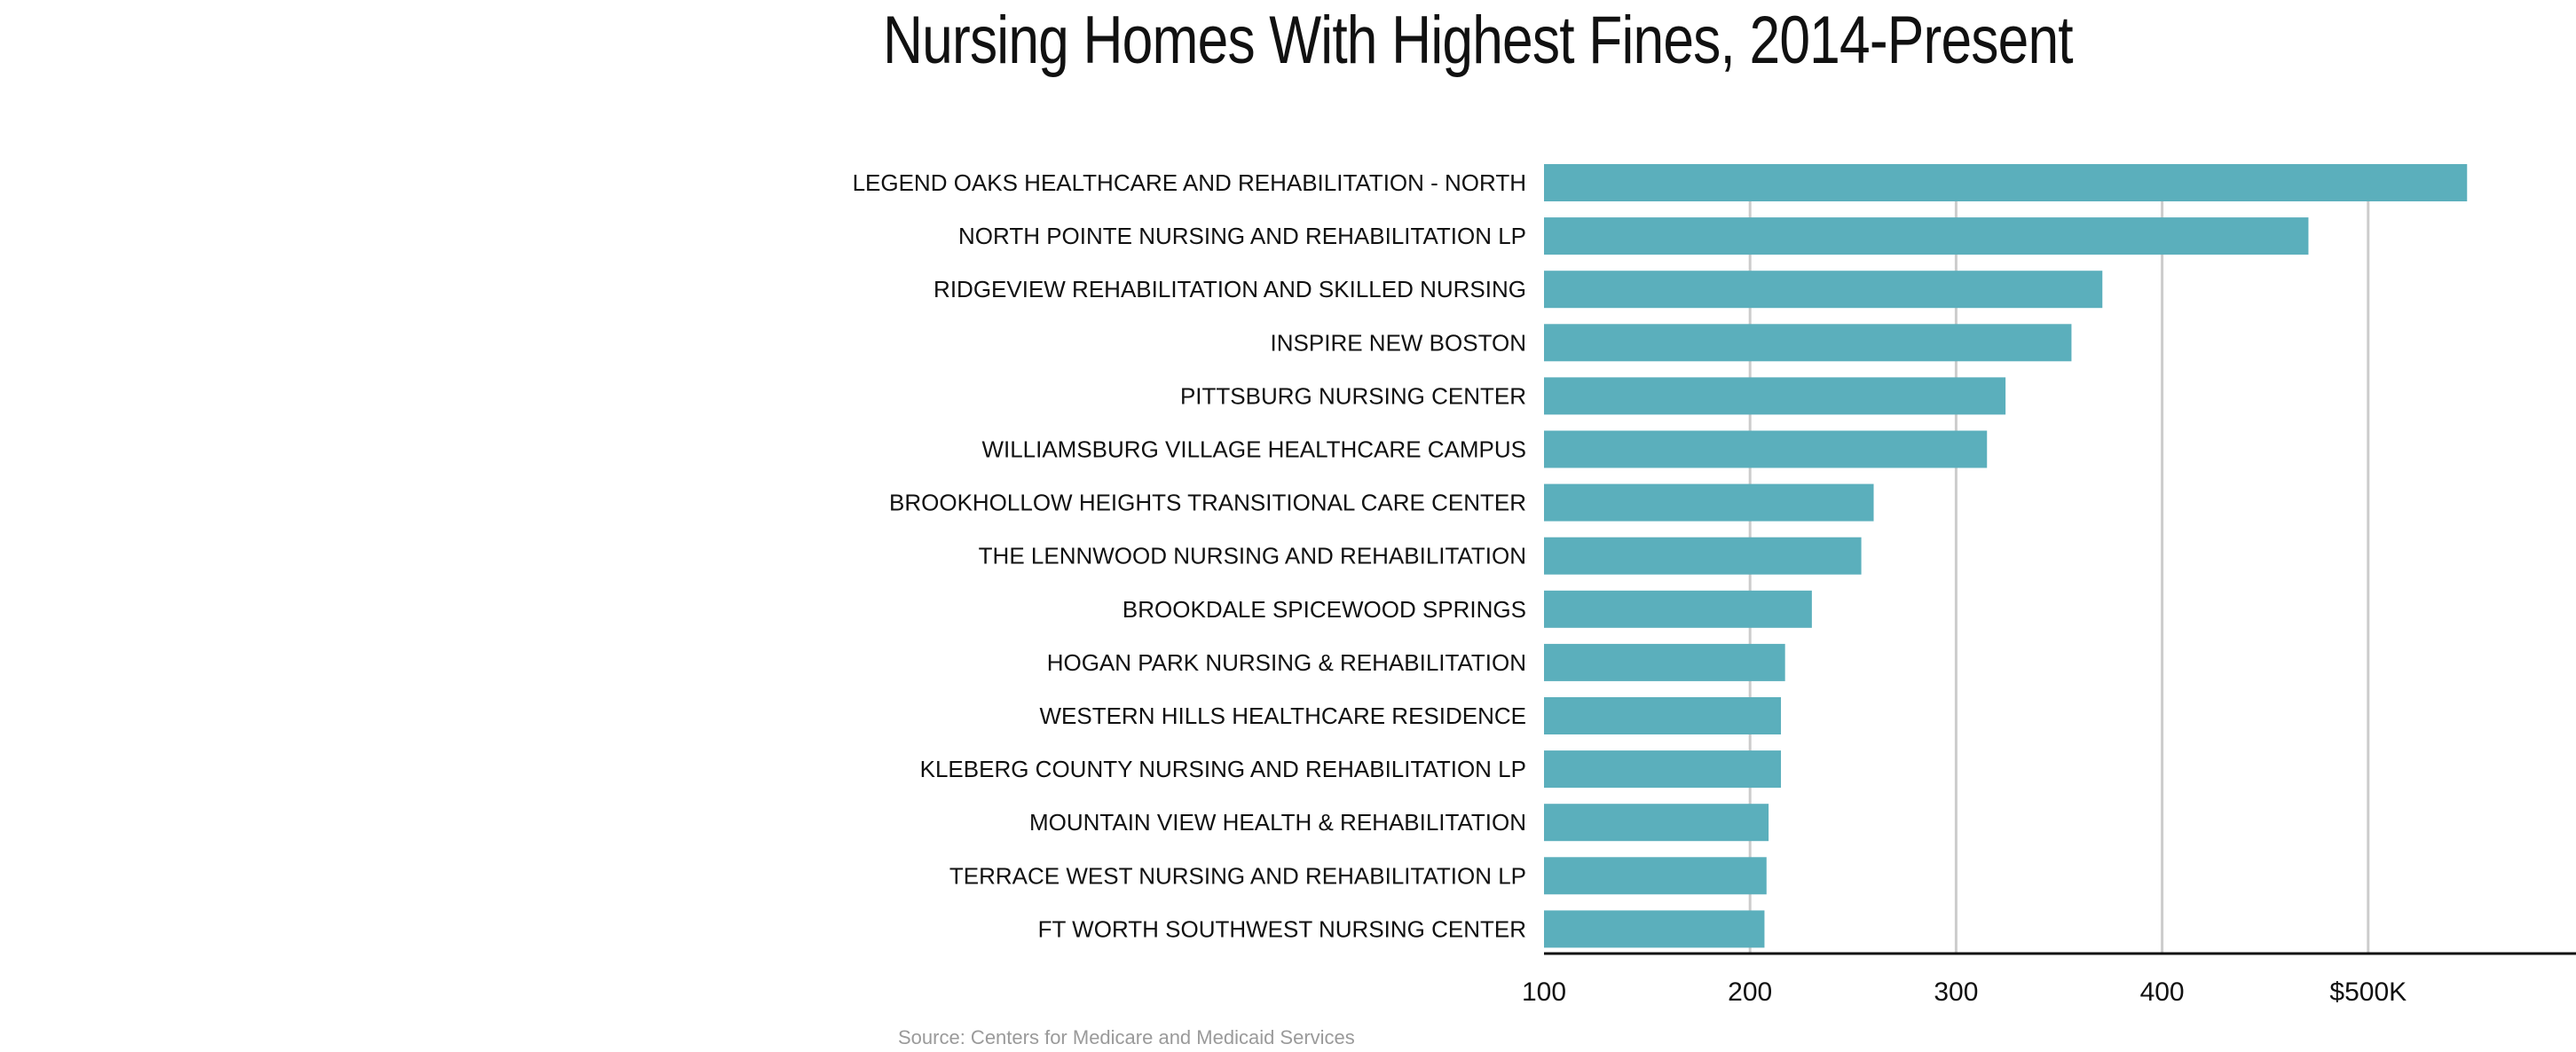  Describe the element at coordinates (2162, 992) in the screenshot. I see `x-tick-label-400: 400` at that location.